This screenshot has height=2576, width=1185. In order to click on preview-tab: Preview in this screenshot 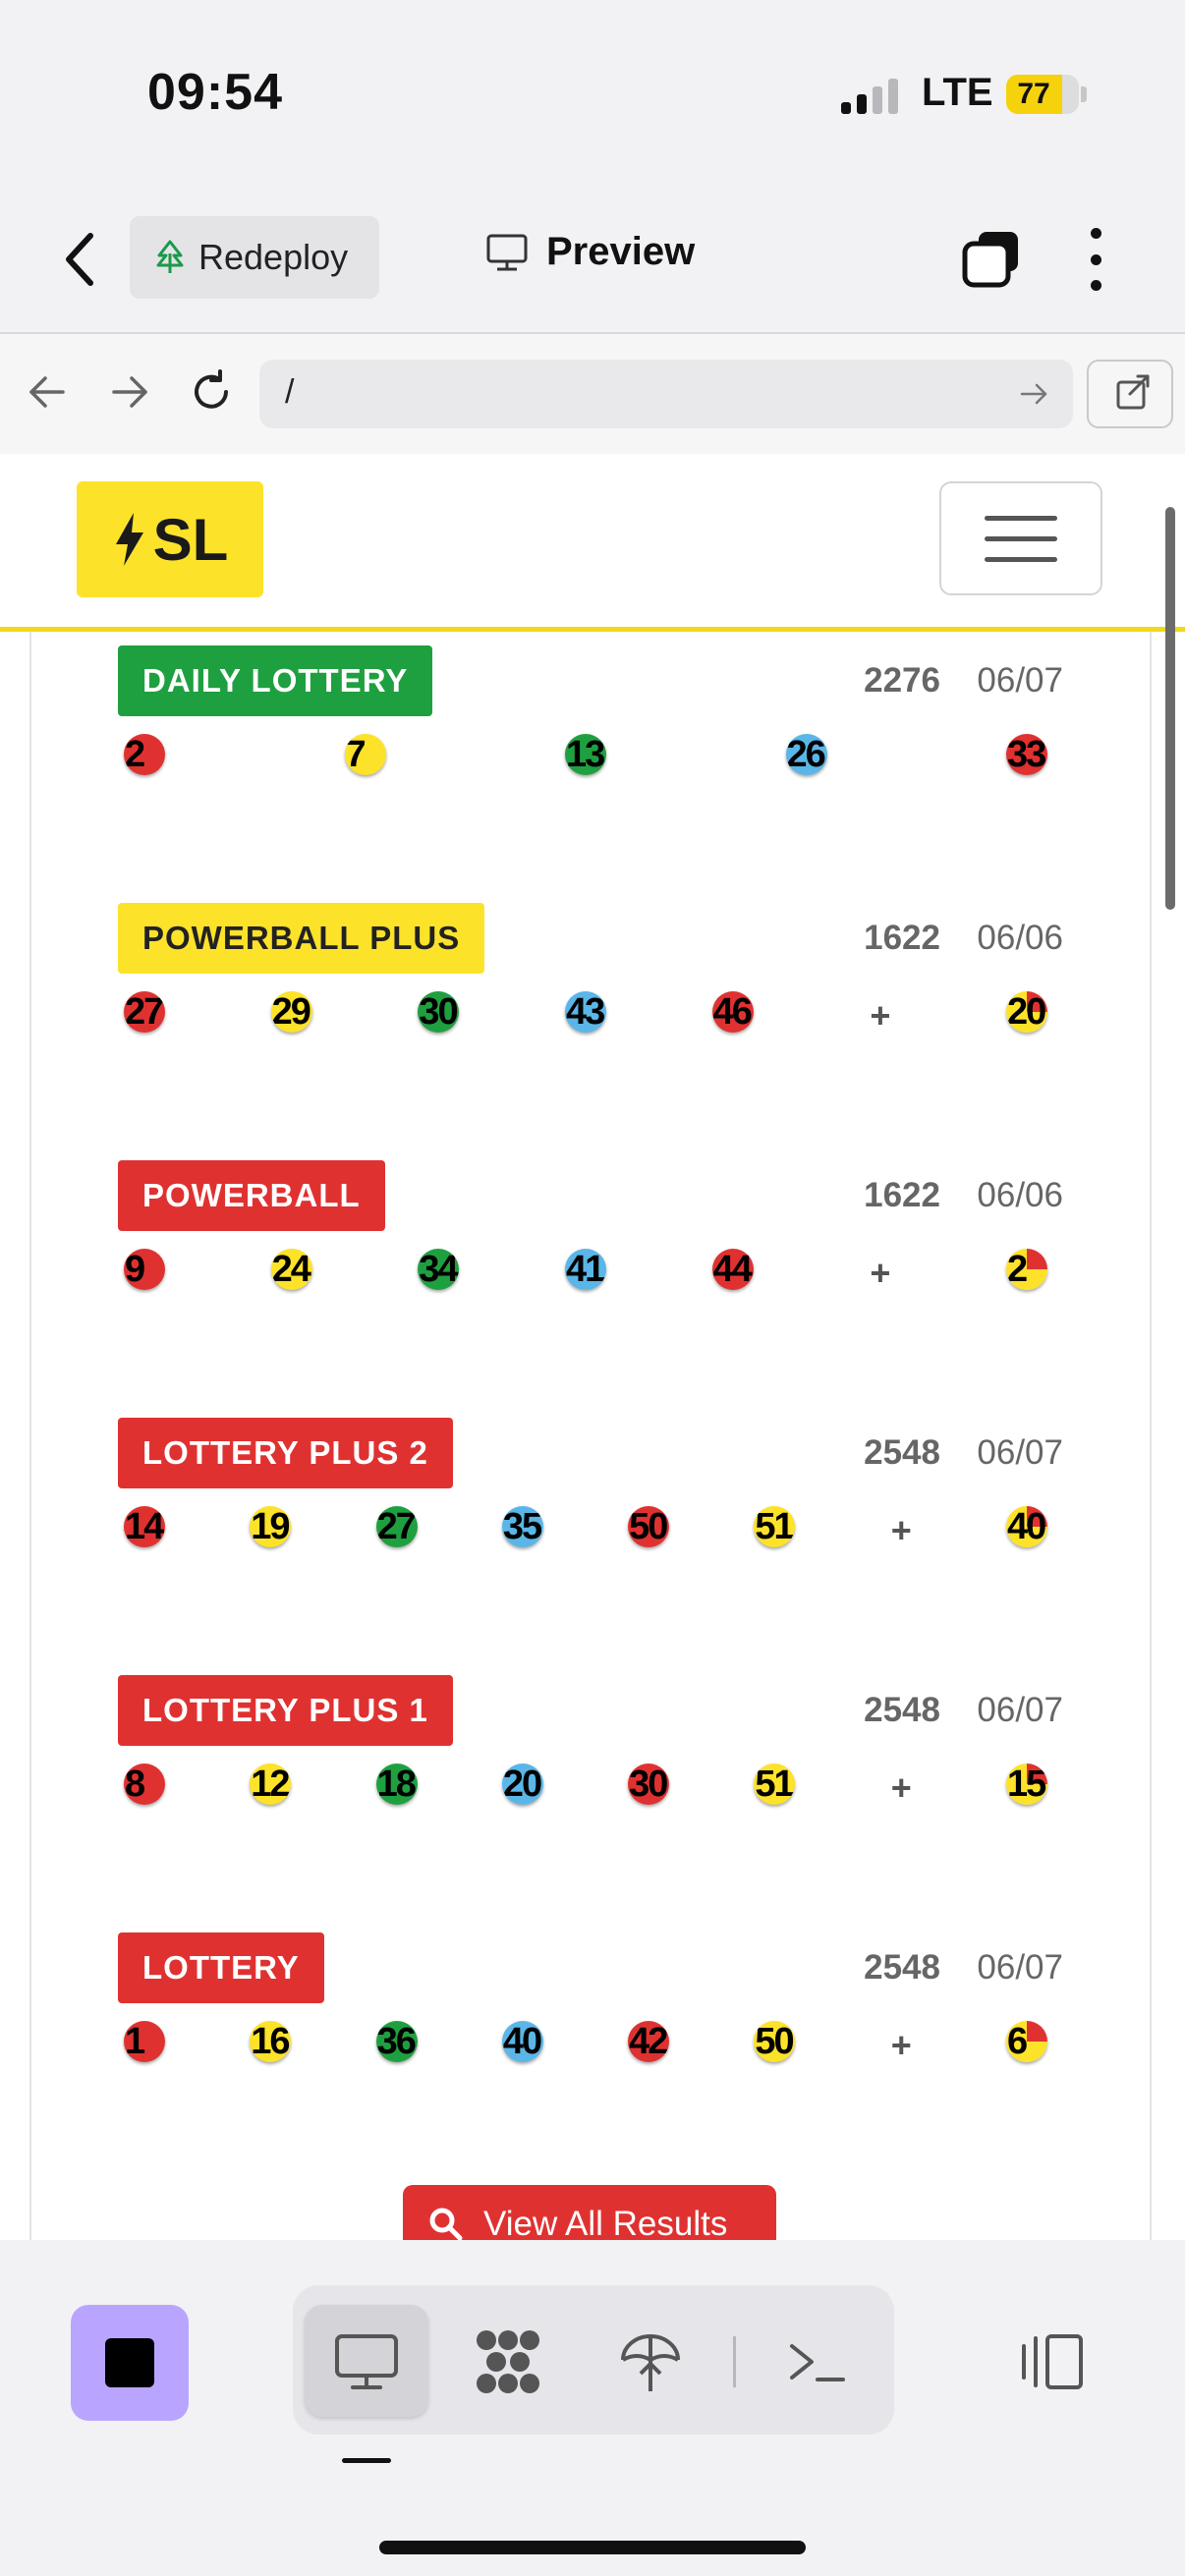, I will do `click(590, 252)`.